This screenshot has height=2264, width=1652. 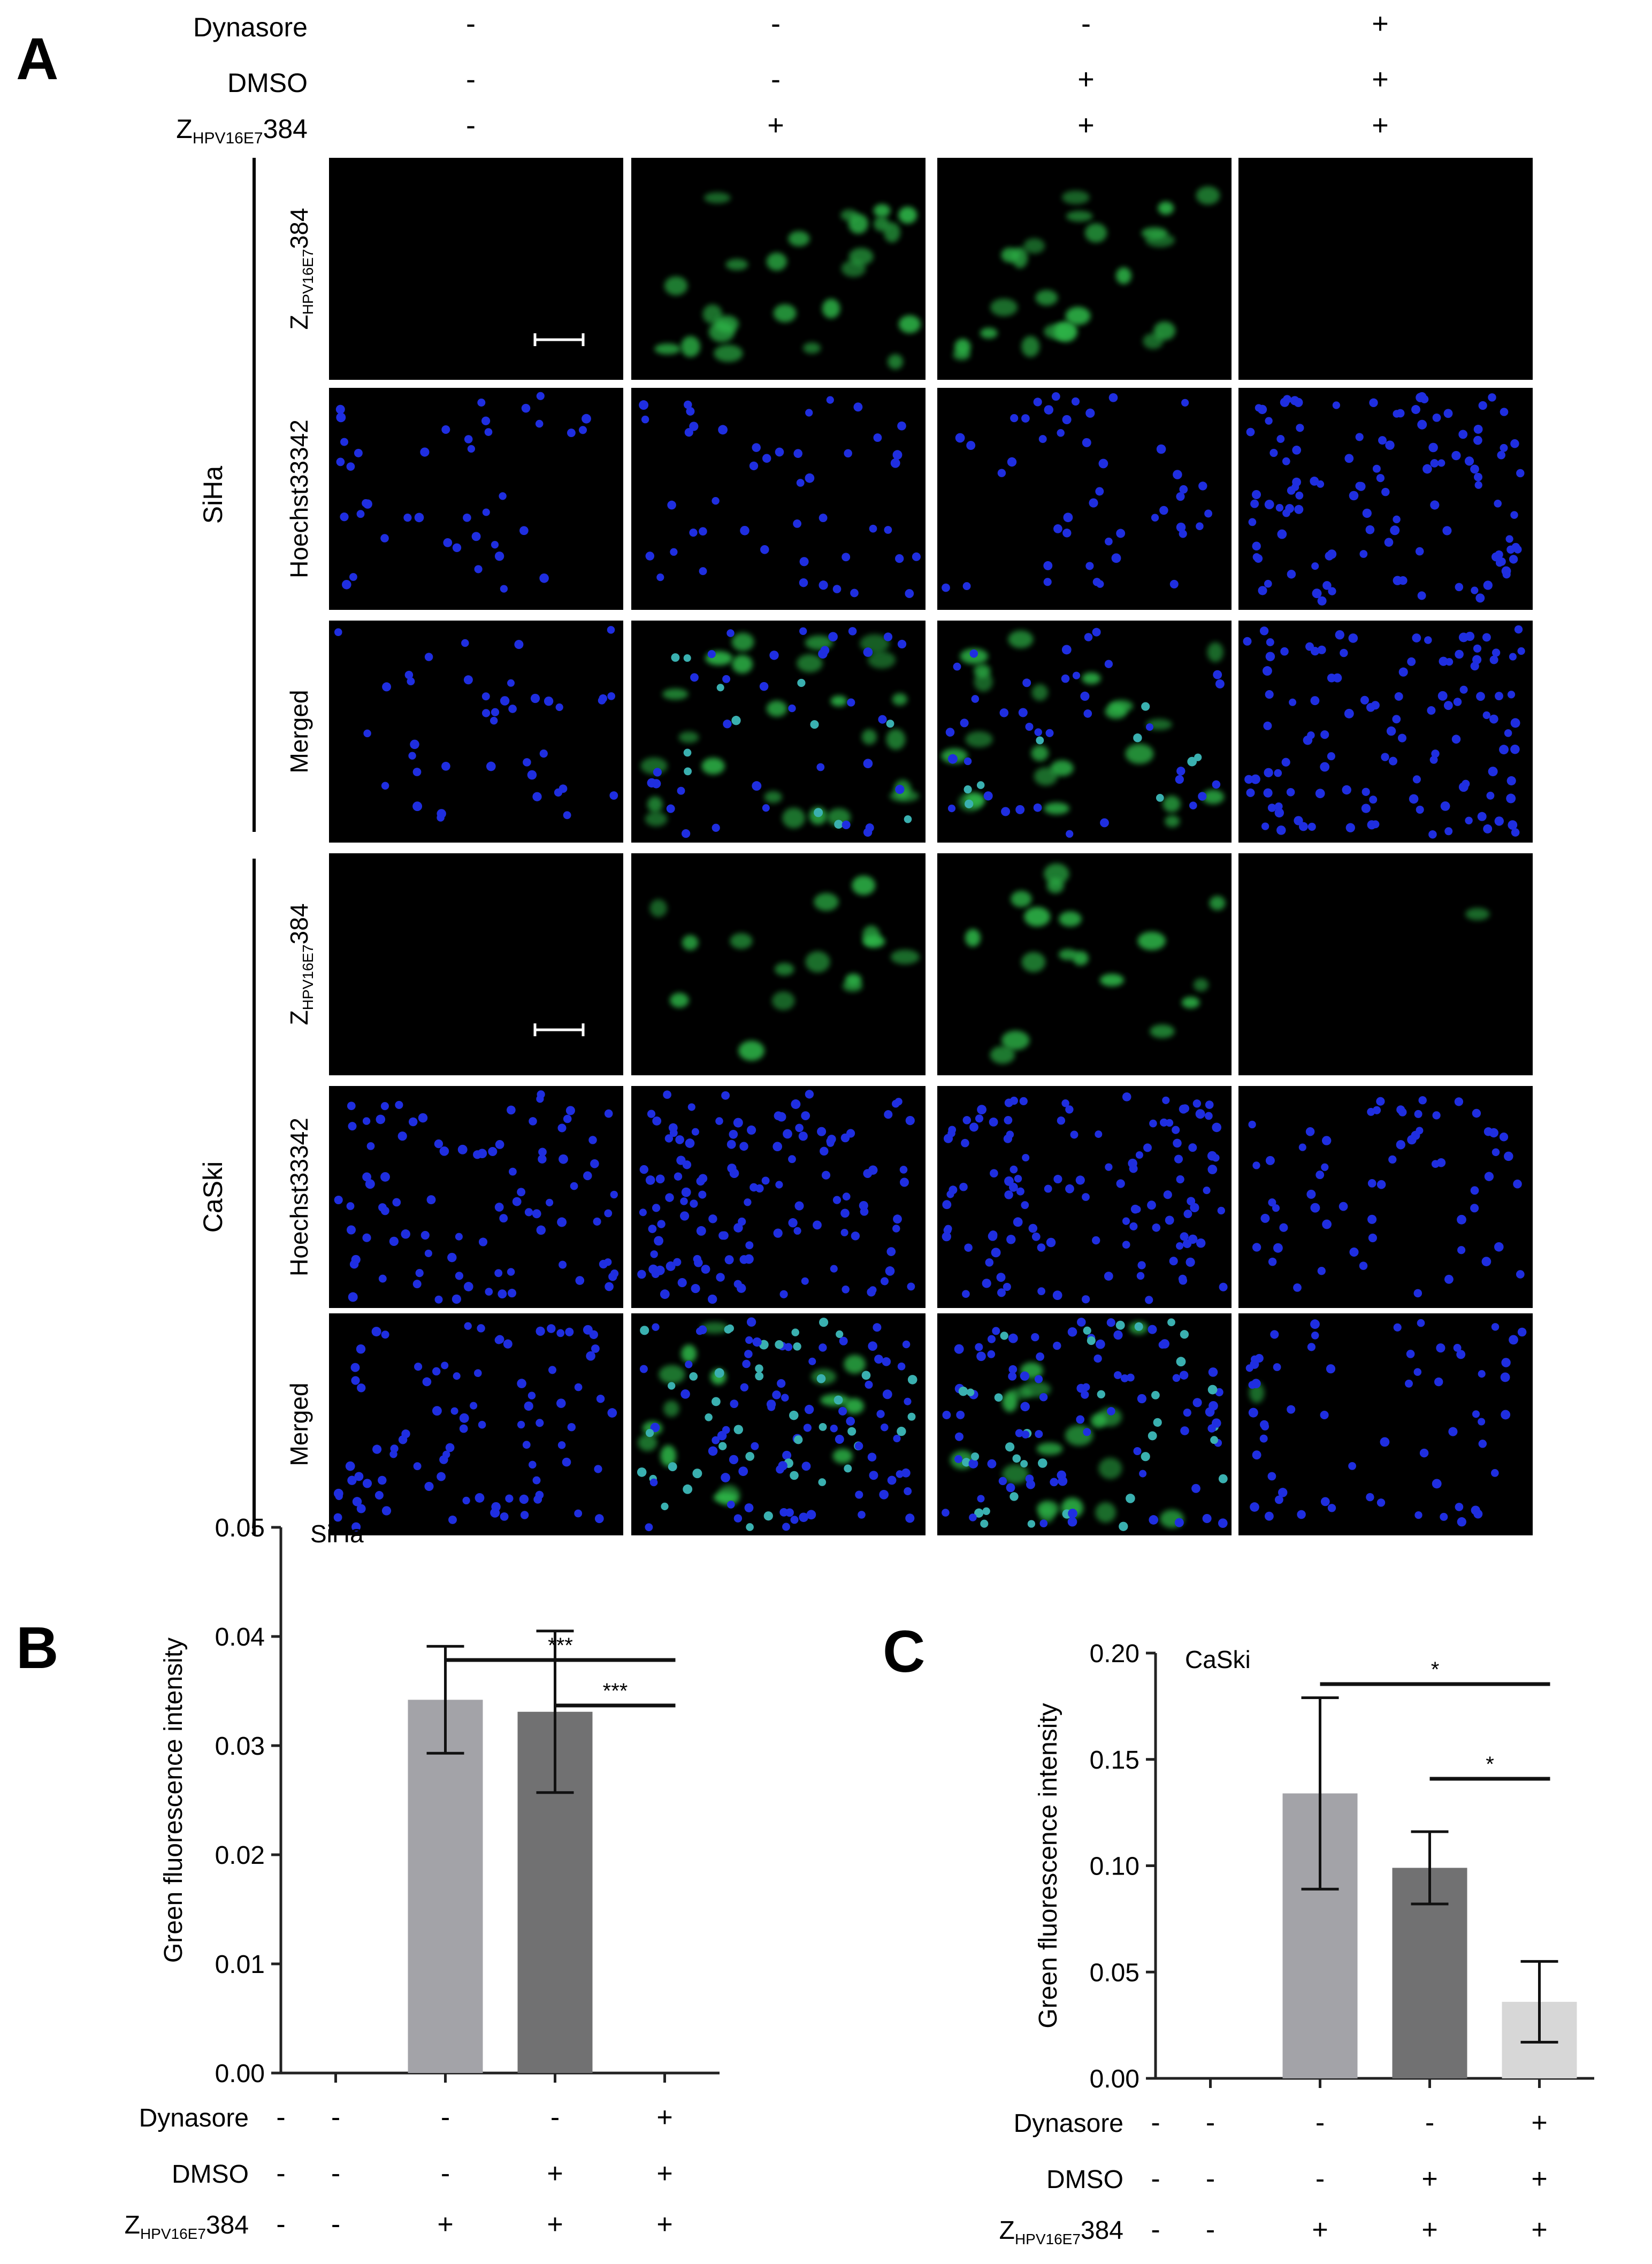 What do you see at coordinates (471, 79) in the screenshot?
I see `condition-sign: -` at bounding box center [471, 79].